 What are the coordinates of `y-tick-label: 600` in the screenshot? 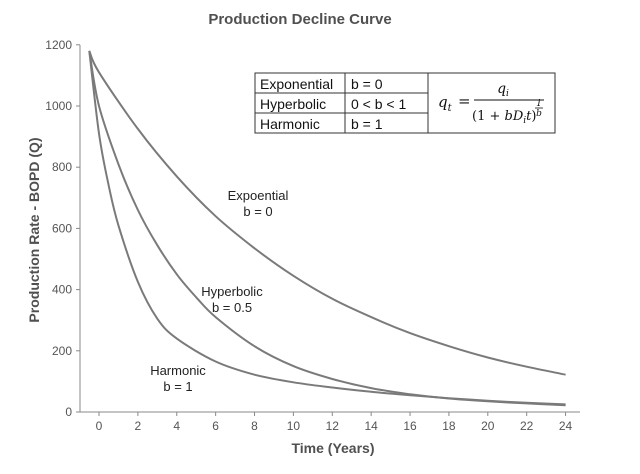 It's located at (62, 228).